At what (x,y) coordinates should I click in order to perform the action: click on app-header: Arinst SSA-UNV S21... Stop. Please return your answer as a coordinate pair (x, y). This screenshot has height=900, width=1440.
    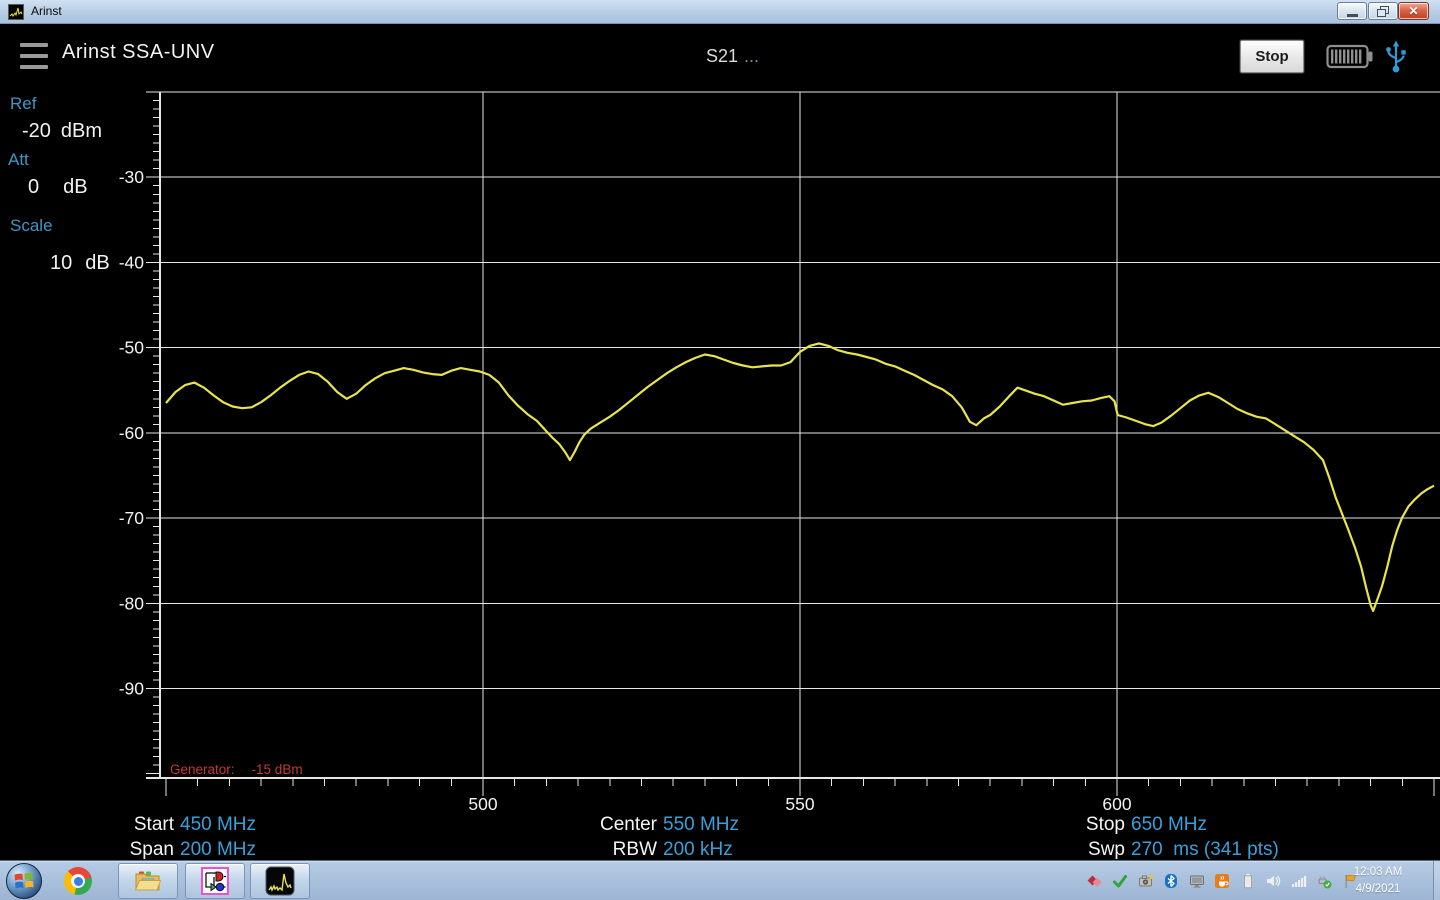
    Looking at the image, I should click on (720, 57).